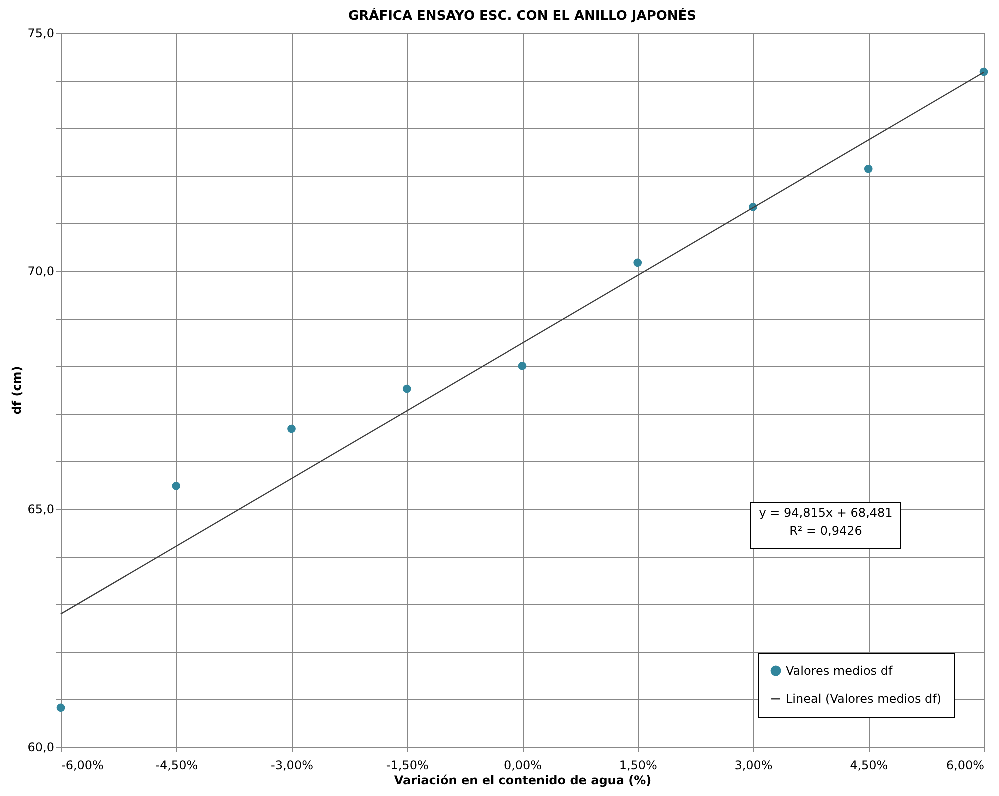 The width and height of the screenshot is (999, 796). What do you see at coordinates (638, 765) in the screenshot?
I see `x-tick-label: 1,50%` at bounding box center [638, 765].